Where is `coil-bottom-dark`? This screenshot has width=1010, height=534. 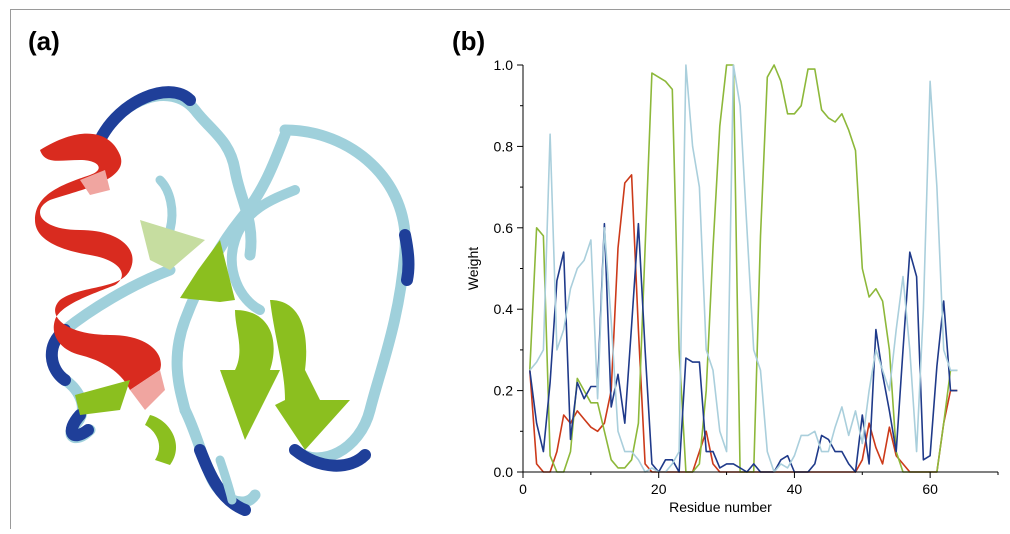 coil-bottom-dark is located at coordinates (222, 480).